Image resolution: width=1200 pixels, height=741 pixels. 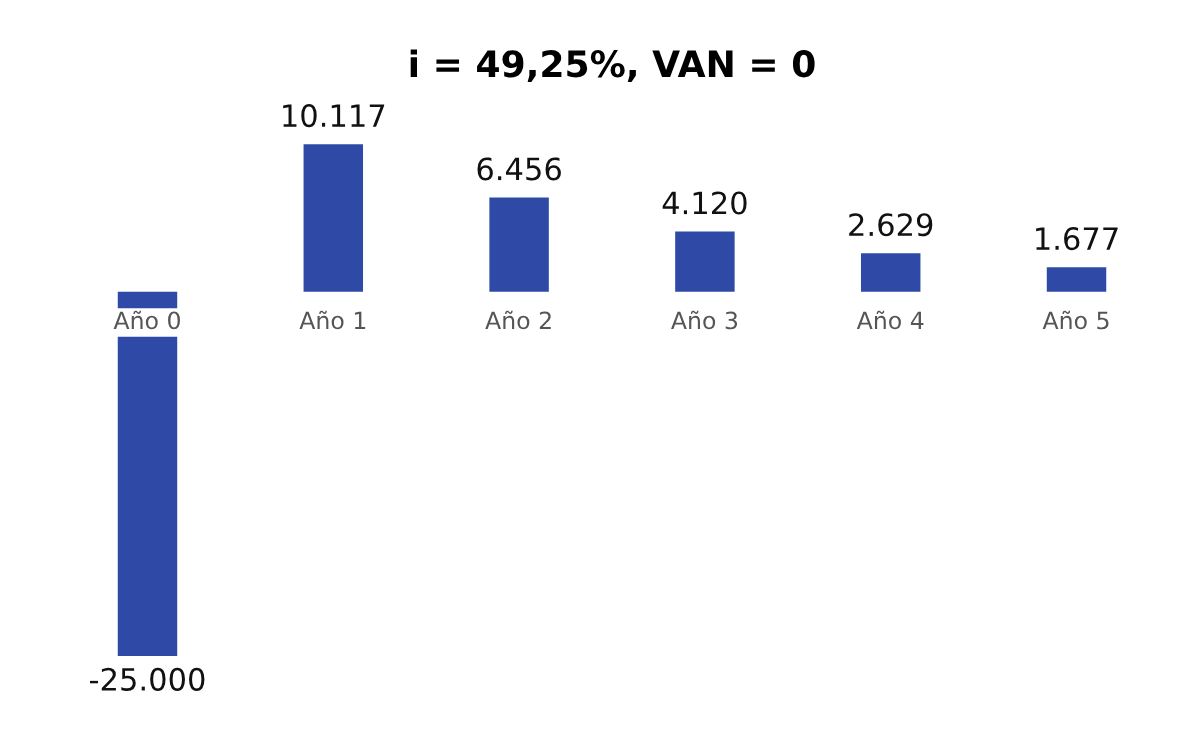 I want to click on x-tick-label: Año 3, so click(x=704, y=320).